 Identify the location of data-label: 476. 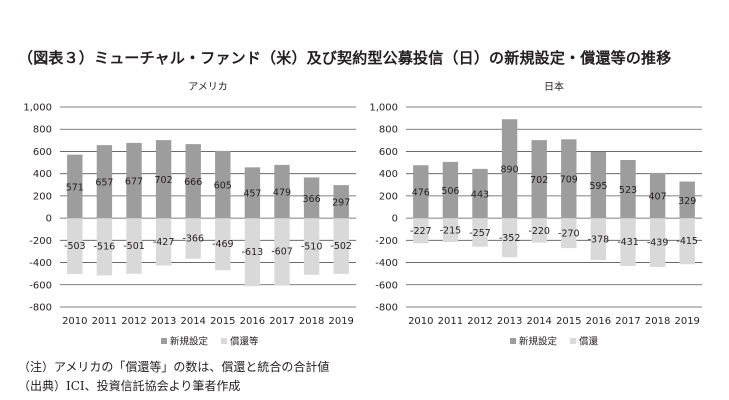
(421, 193).